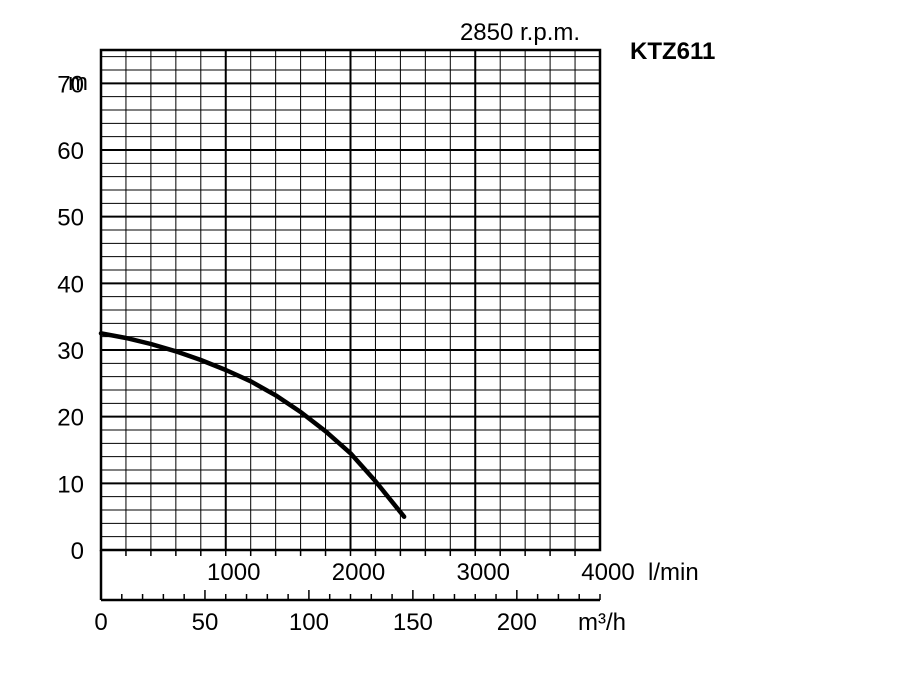  Describe the element at coordinates (233, 572) in the screenshot. I see `x-tick-label-lmin: 1000` at that location.